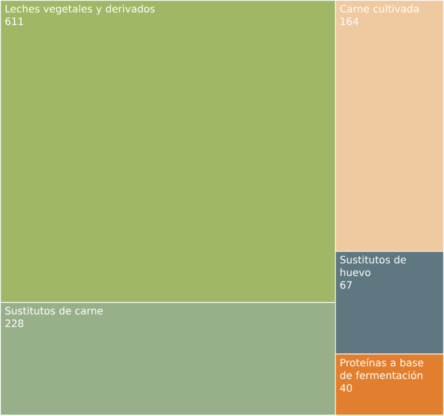 The image size is (444, 416). Describe the element at coordinates (382, 369) in the screenshot. I see `category-label: Proteínas a base de fermentación` at that location.